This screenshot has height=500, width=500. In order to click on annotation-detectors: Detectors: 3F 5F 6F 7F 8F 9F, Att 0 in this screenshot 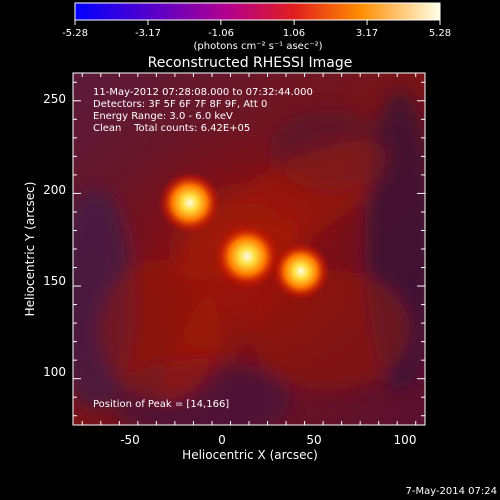, I will do `click(180, 104)`.